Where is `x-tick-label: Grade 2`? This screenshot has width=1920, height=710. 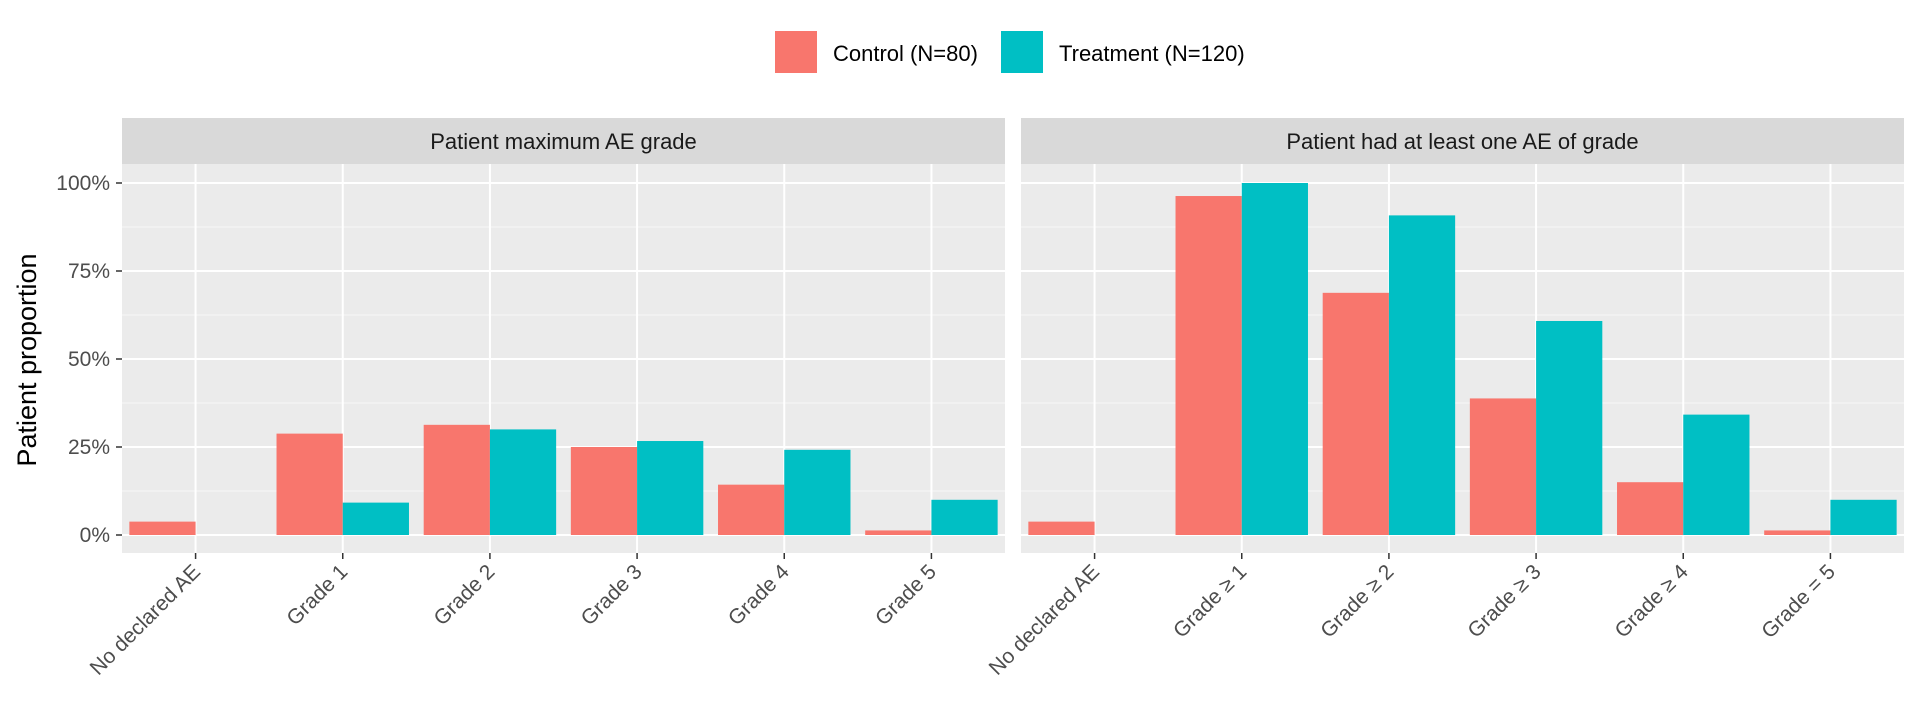 x-tick-label: Grade 2 is located at coordinates (465, 595).